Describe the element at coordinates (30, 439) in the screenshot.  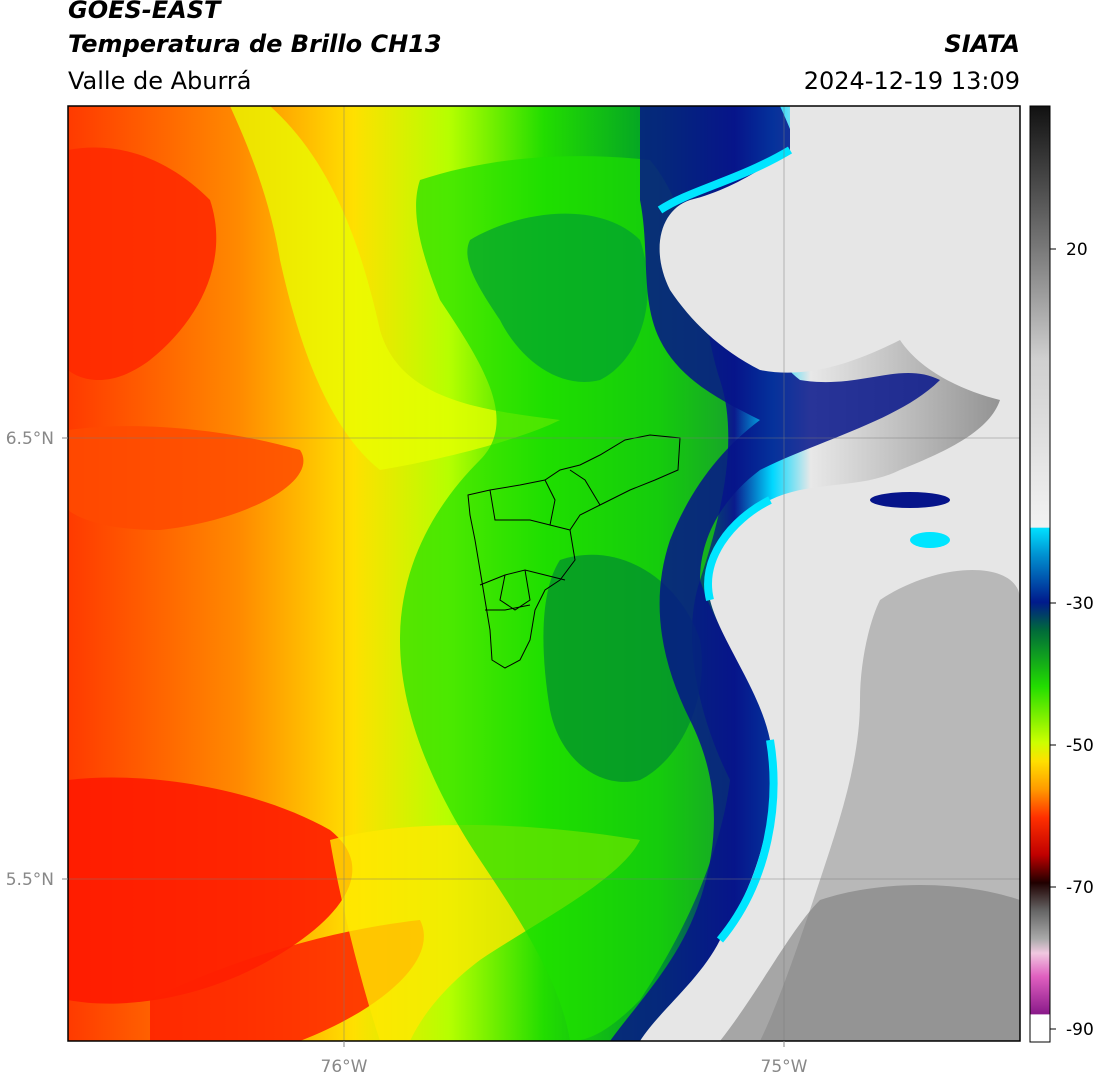
I see `lat-tick-label: 6.5°N` at that location.